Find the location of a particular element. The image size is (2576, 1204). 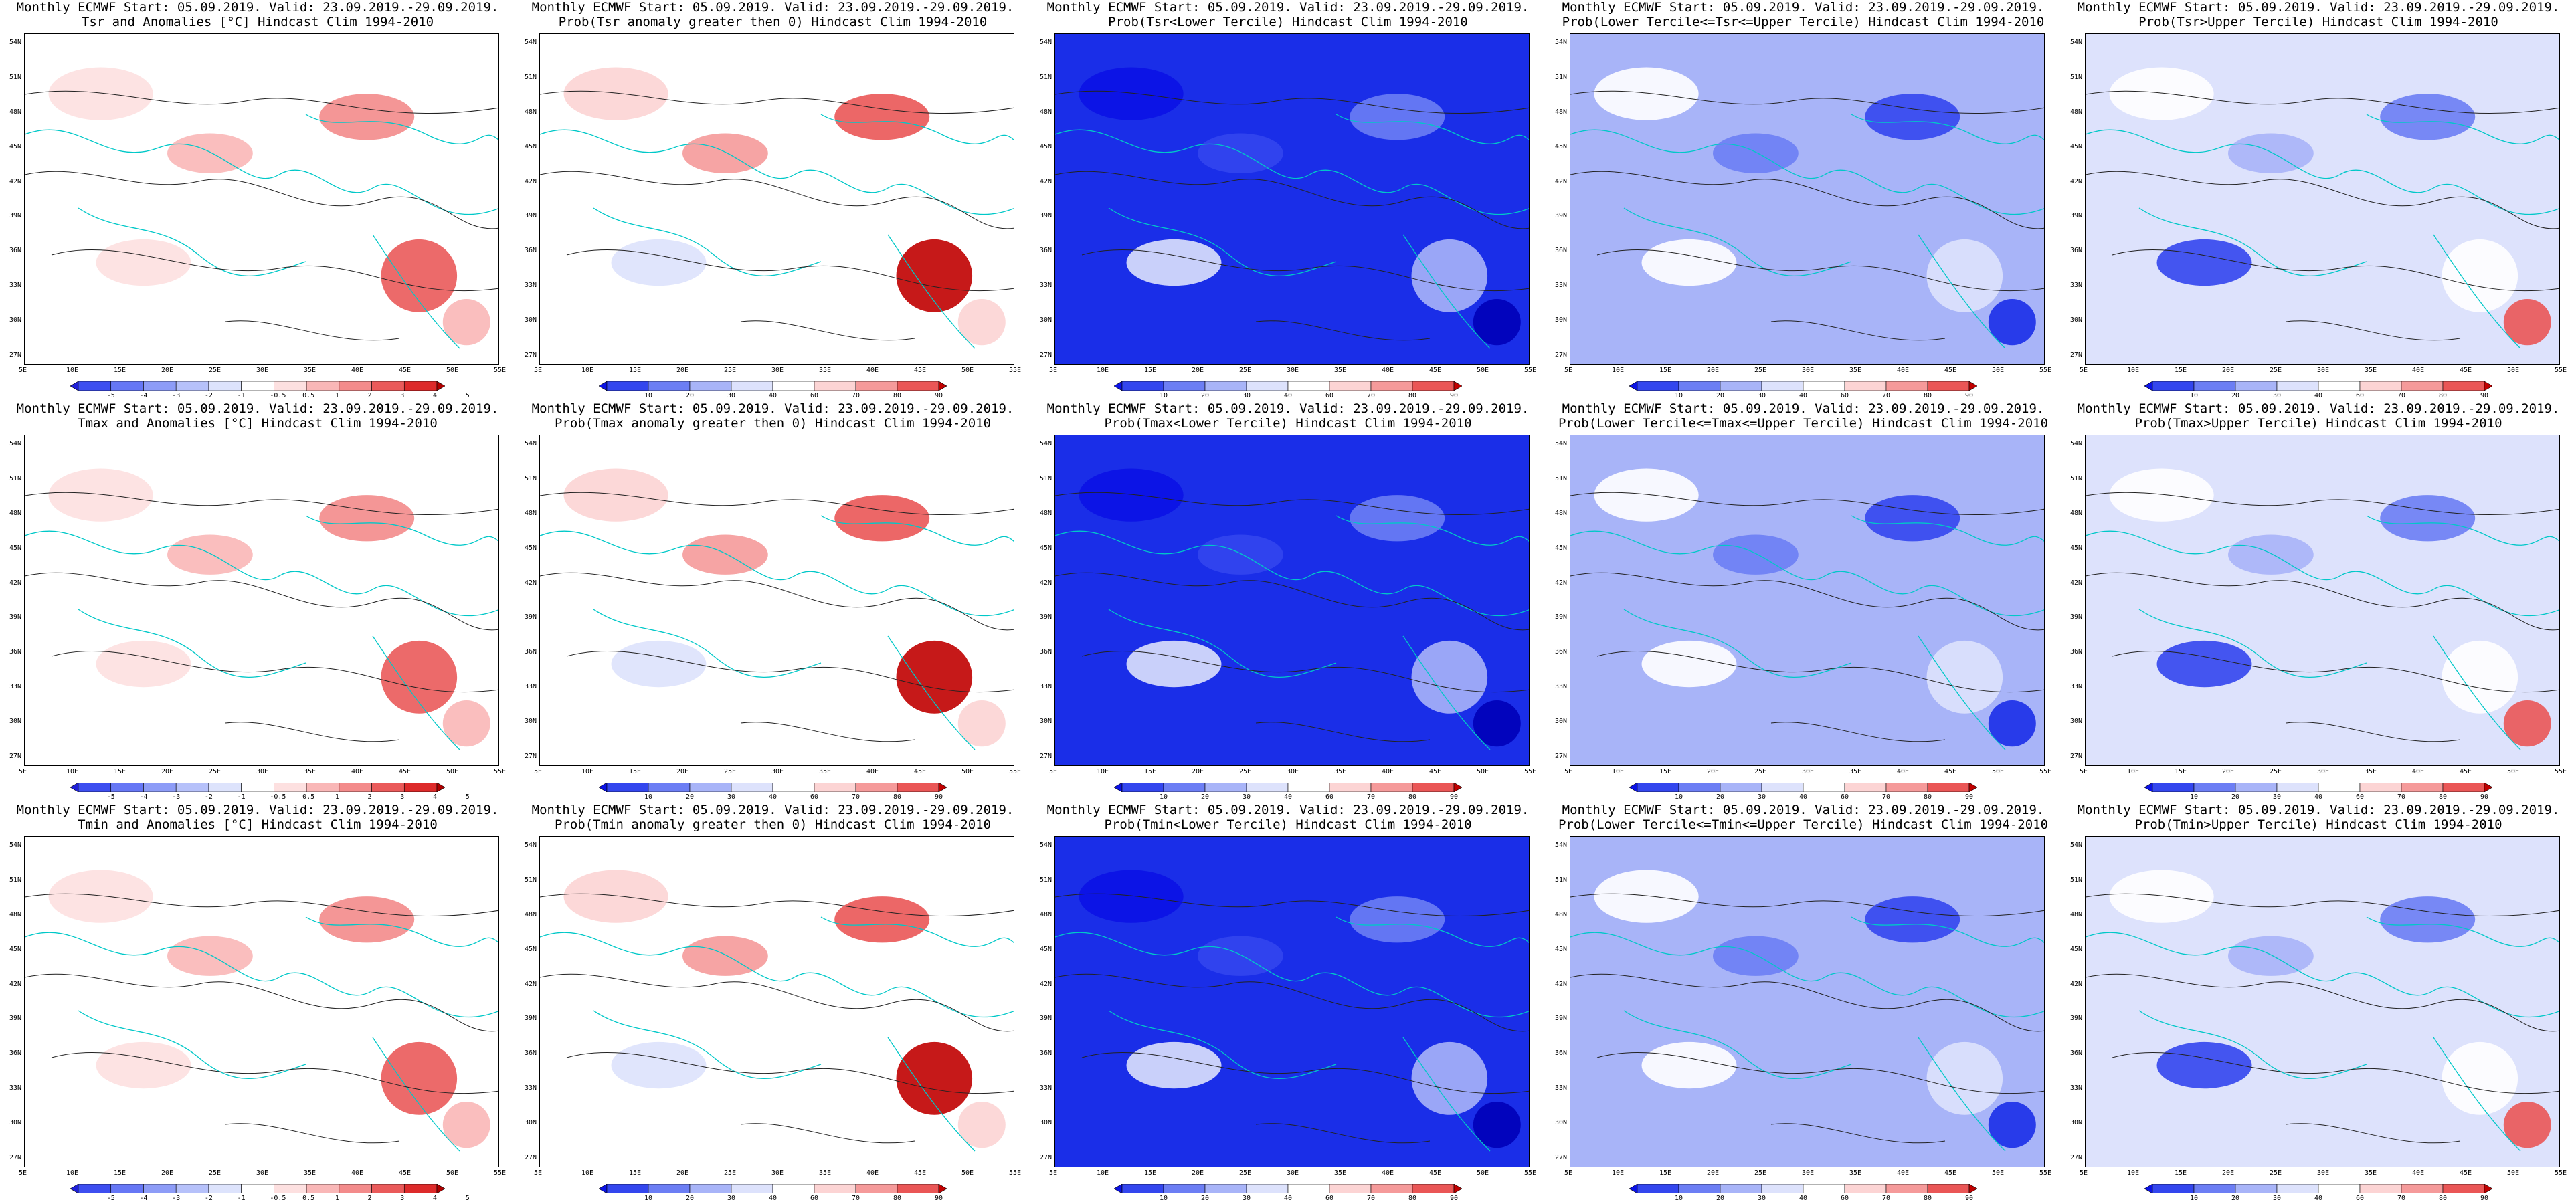

longitude-label: 20E is located at coordinates (1198, 370).